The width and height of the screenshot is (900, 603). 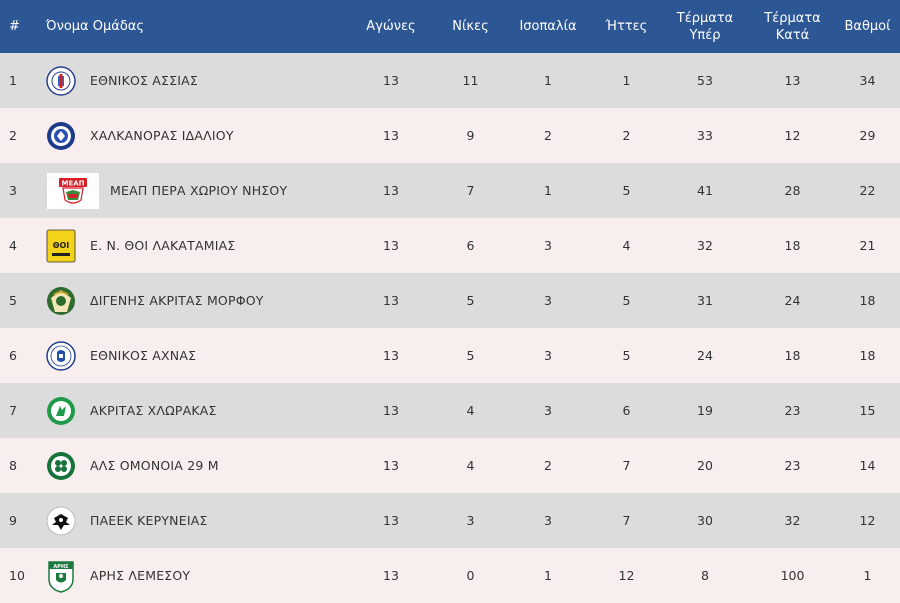 I want to click on goals-for-cell: 31, so click(x=705, y=300).